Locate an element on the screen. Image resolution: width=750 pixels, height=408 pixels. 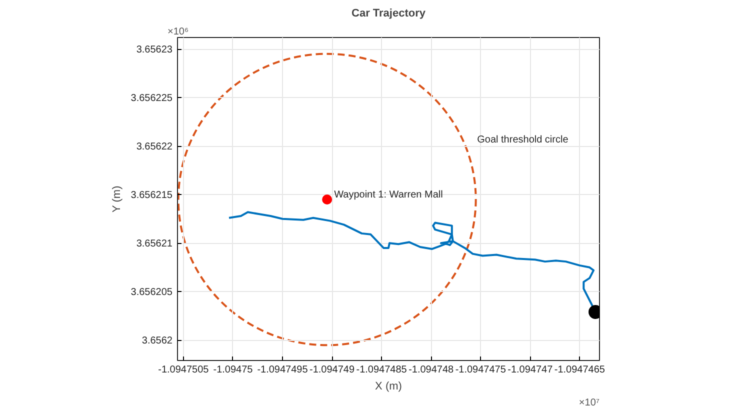
y-tick-label: 3.656205 is located at coordinates (151, 292).